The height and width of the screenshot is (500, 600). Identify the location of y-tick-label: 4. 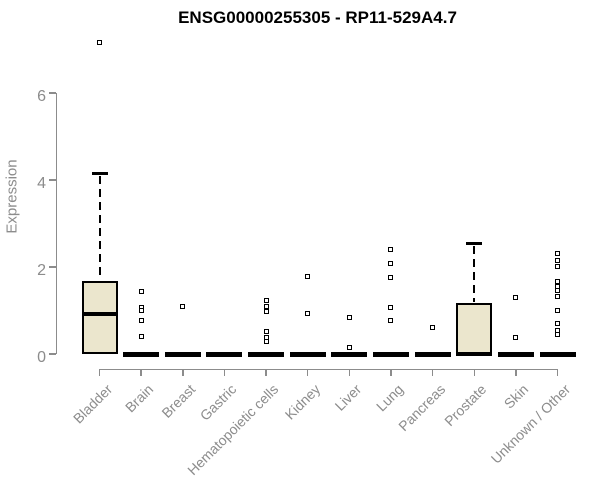
(41, 183).